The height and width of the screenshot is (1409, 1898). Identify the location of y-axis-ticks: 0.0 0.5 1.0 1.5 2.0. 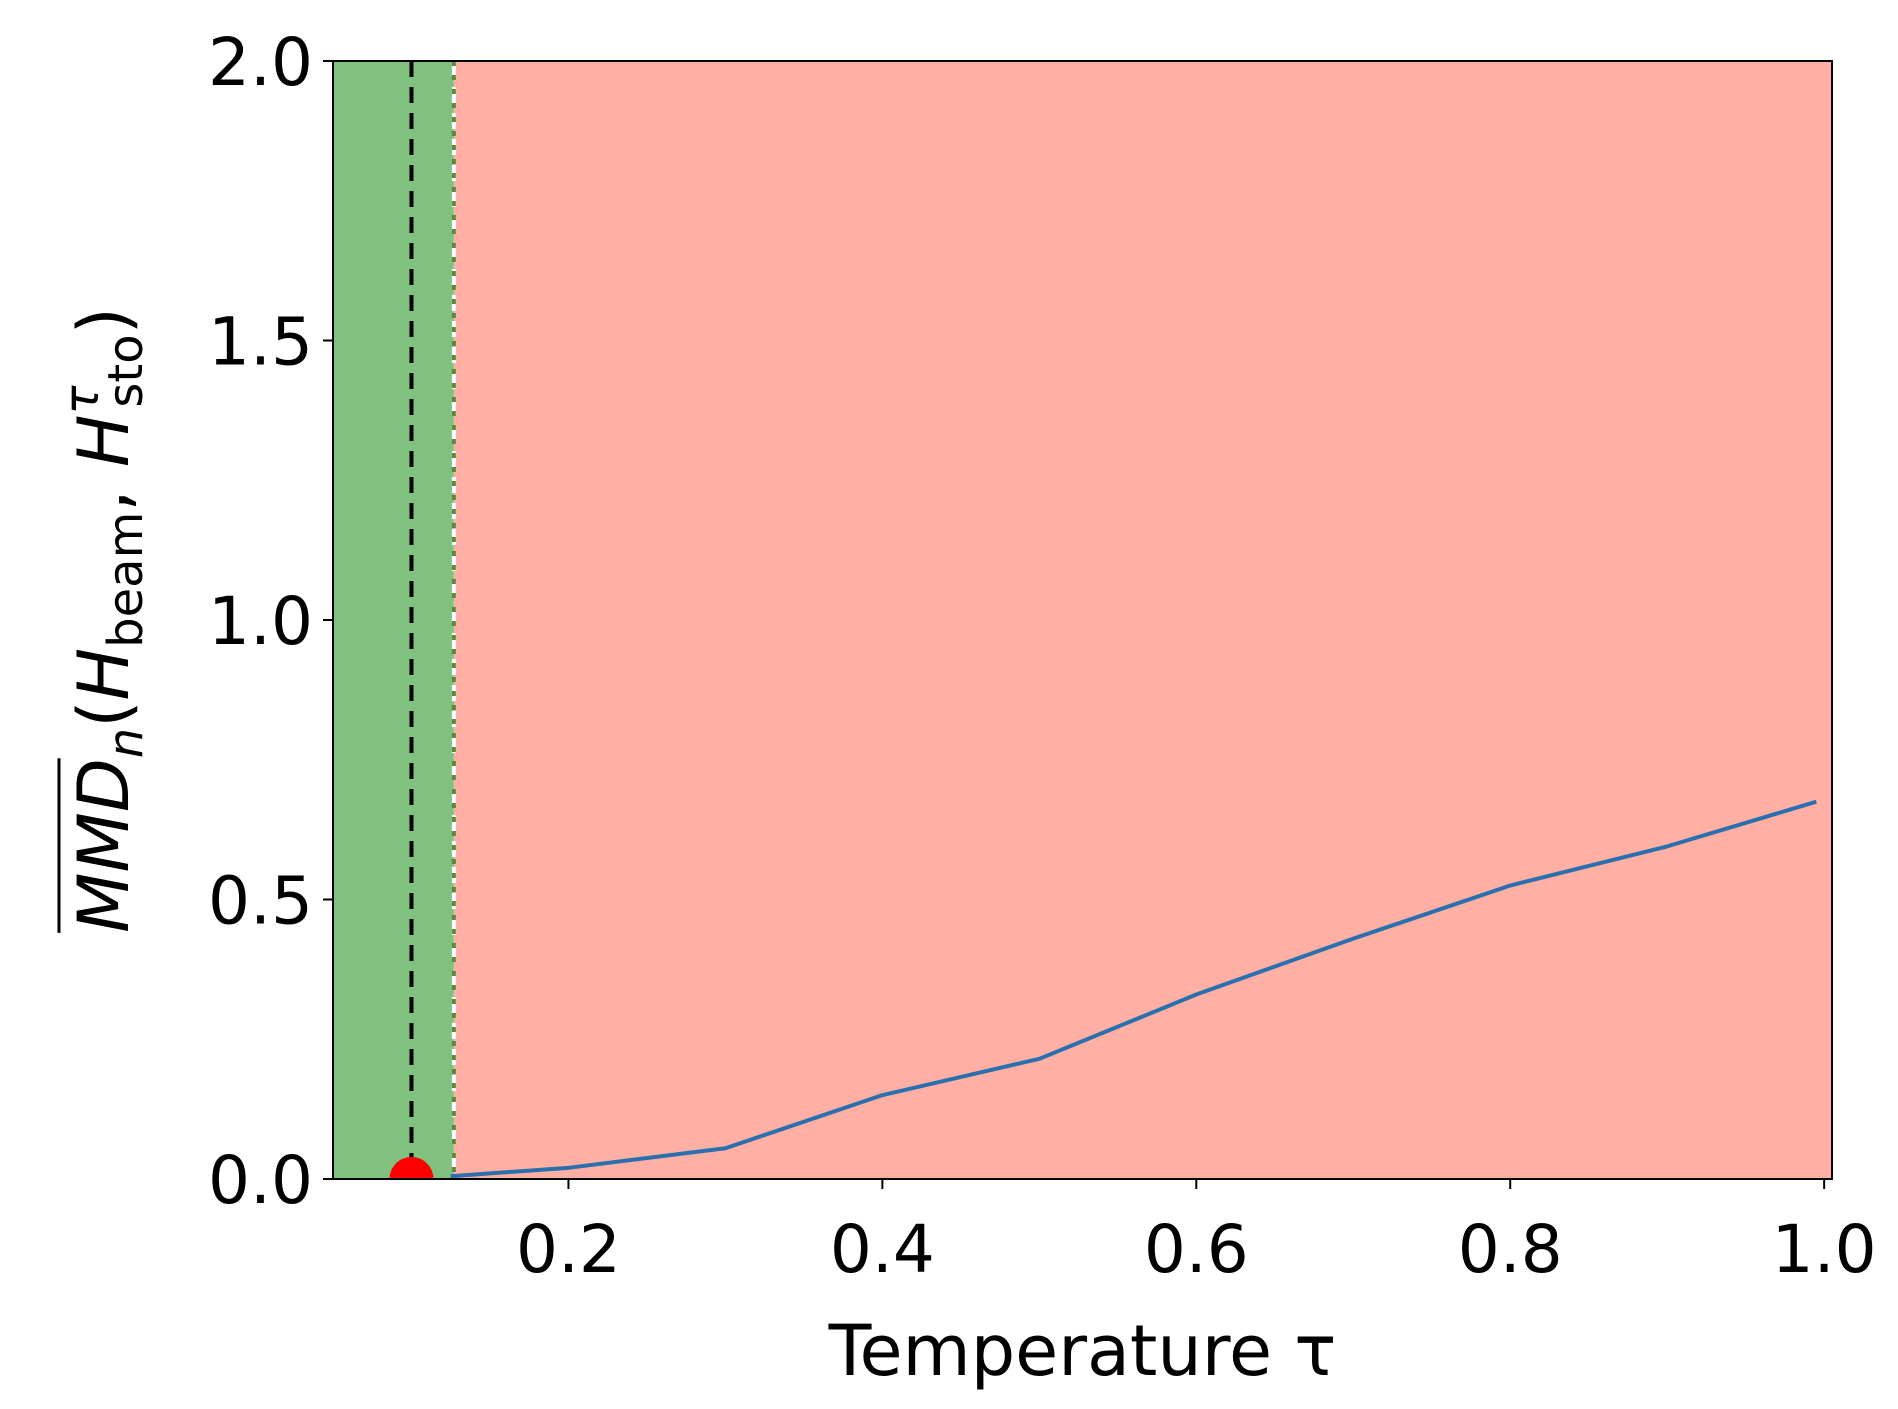
(270, 621).